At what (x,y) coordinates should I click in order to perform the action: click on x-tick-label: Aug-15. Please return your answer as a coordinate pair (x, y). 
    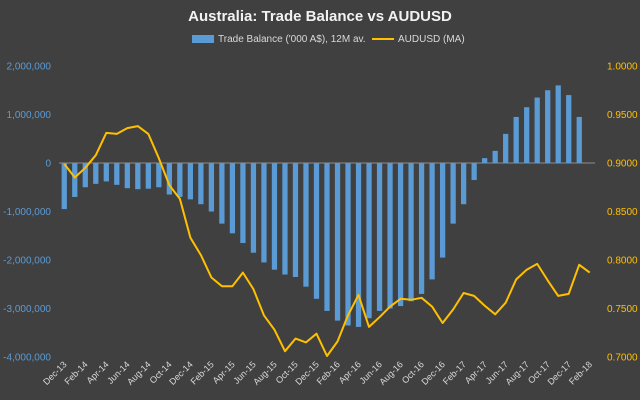
    Looking at the image, I should click on (265, 373).